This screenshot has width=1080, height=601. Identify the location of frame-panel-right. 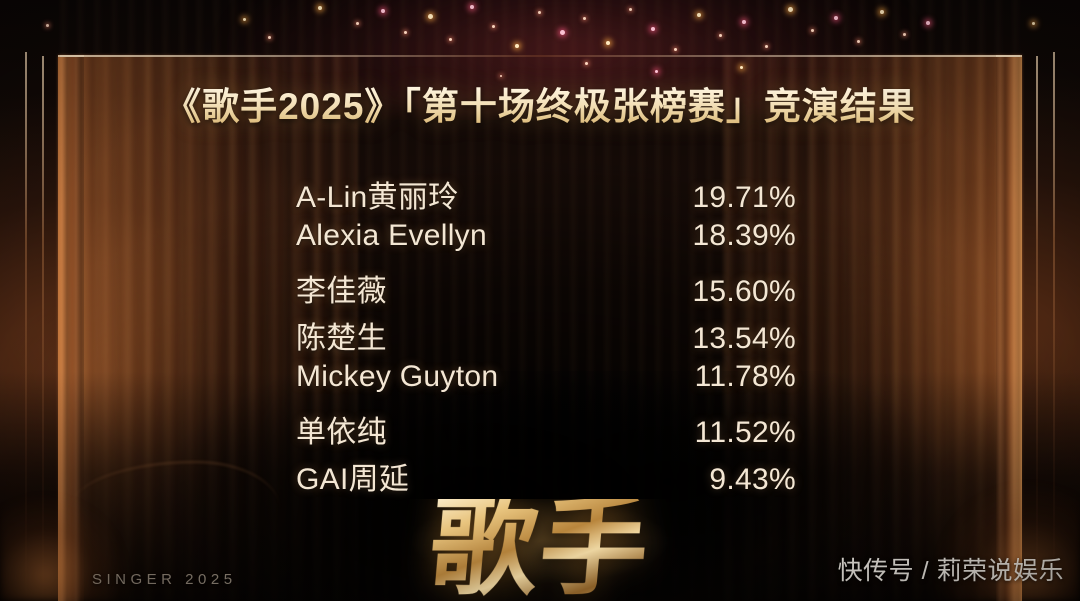
(1009, 328).